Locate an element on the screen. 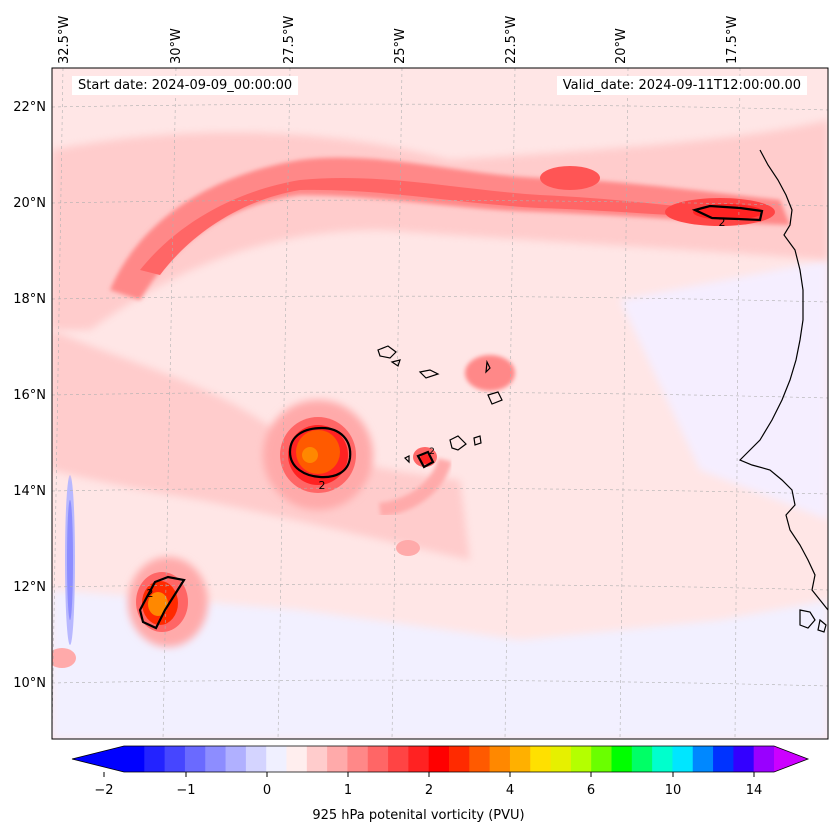 The height and width of the screenshot is (840, 837). colorbar-label: 925 hPa potenital vorticity (PVU) is located at coordinates (418, 815).